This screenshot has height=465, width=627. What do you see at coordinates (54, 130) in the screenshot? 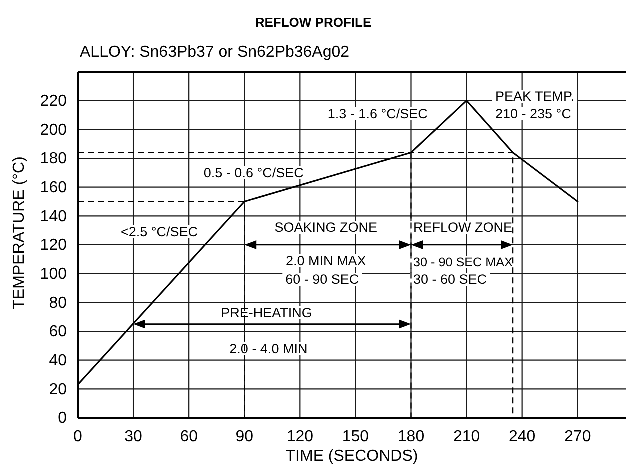
I see `y-tick-label: 200` at bounding box center [54, 130].